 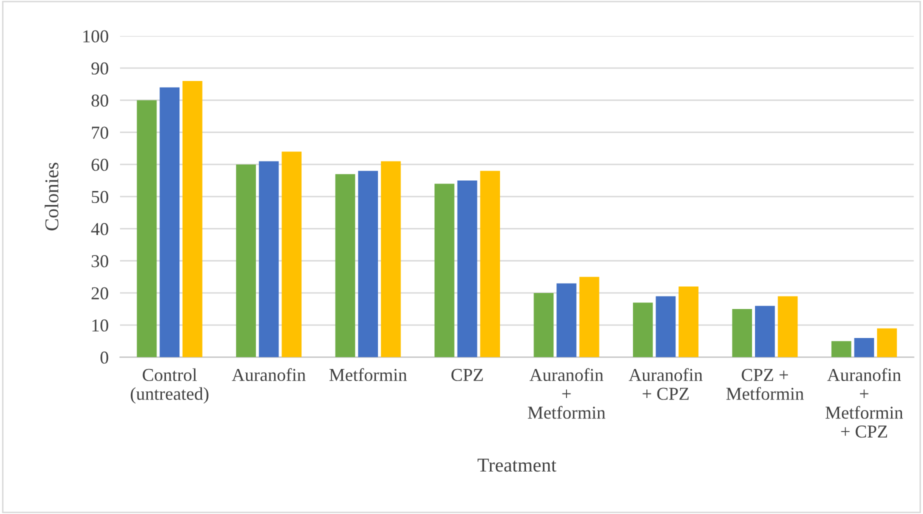 What do you see at coordinates (100, 293) in the screenshot?
I see `y-tick-label: 20` at bounding box center [100, 293].